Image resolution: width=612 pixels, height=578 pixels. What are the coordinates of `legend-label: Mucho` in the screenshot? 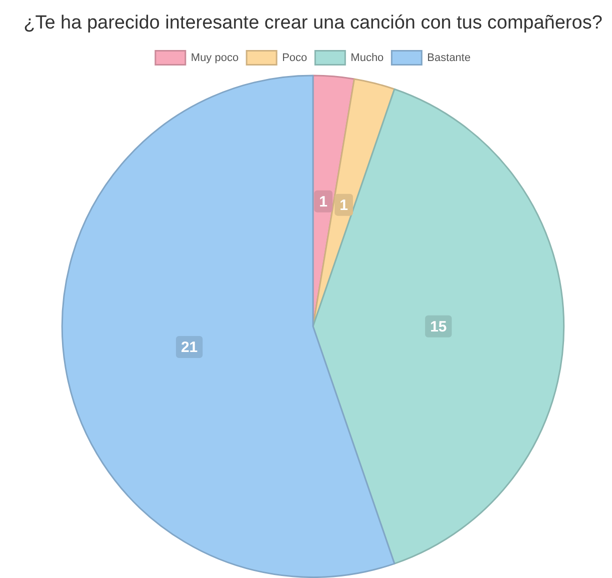 It's located at (367, 58).